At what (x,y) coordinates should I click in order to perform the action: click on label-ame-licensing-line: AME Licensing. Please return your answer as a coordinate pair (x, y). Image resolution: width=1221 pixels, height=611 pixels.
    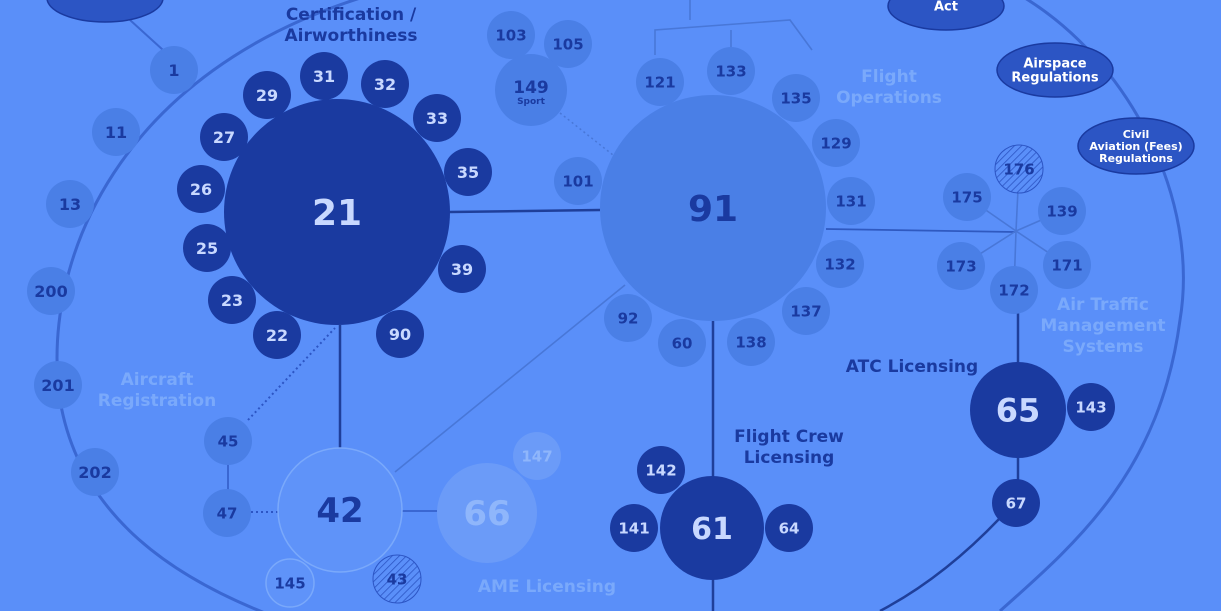
    Looking at the image, I should click on (547, 587).